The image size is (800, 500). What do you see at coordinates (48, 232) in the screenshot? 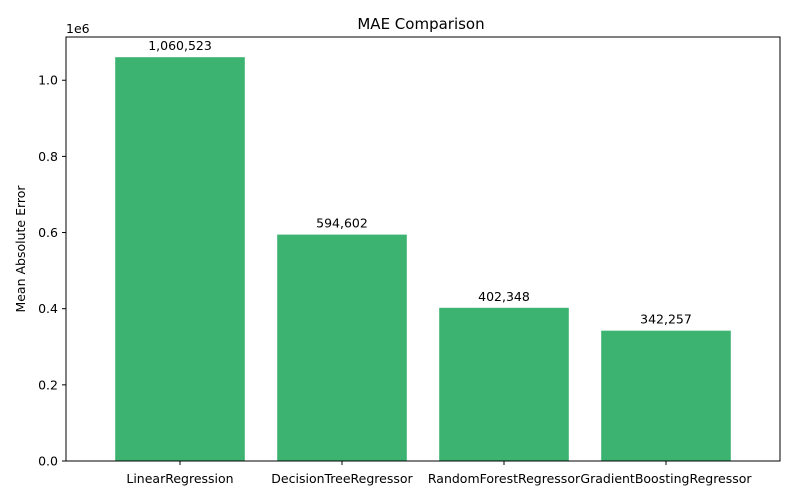
I see `y-tick-label: 0.6` at bounding box center [48, 232].